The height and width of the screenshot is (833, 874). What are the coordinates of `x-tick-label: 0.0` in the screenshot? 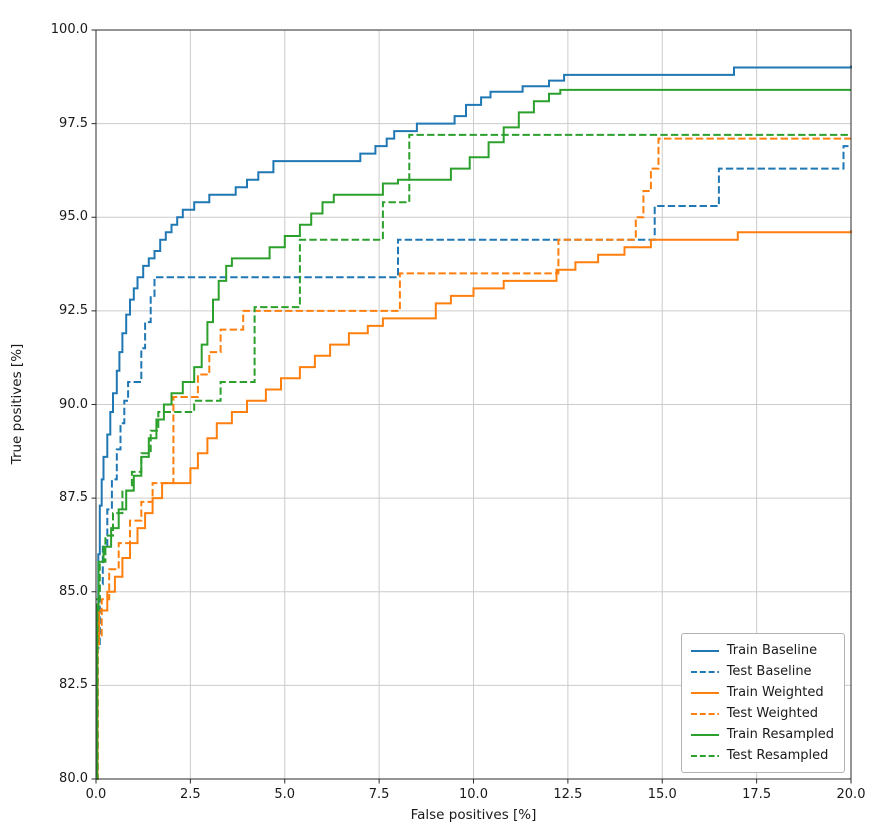 It's located at (96, 794).